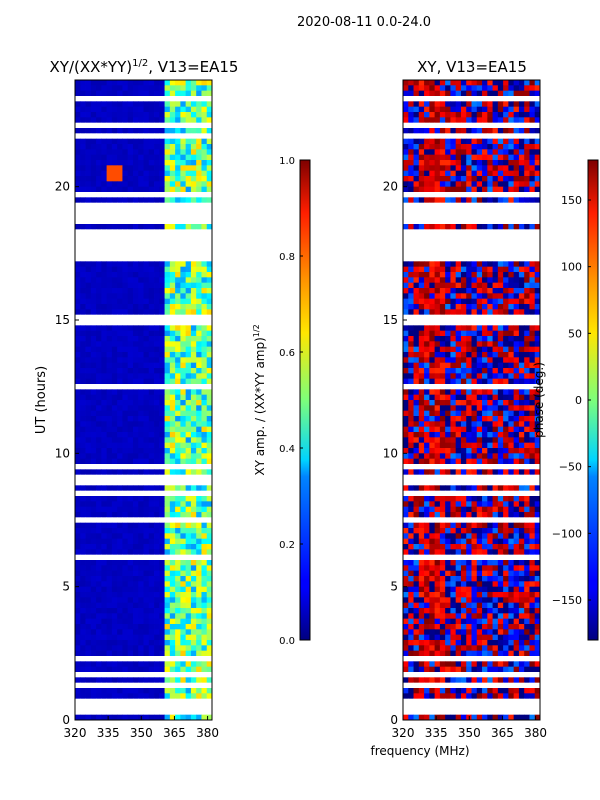 This screenshot has height=800, width=600. Describe the element at coordinates (108, 733) in the screenshot. I see `x-tick-label: 335` at that location.